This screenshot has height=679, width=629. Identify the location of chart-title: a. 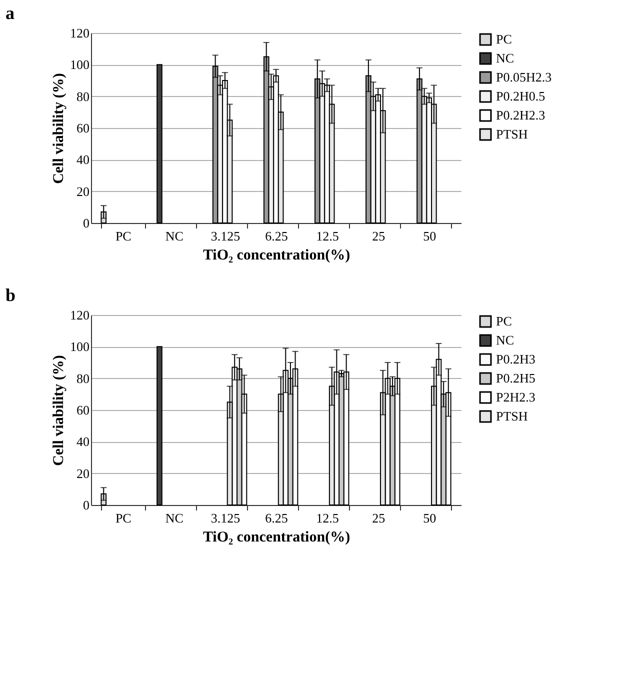
(10, 13).